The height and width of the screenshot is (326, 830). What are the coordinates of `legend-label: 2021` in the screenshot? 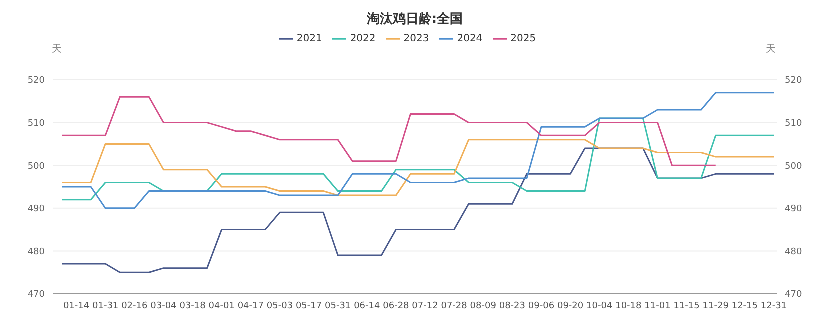 It's located at (309, 39).